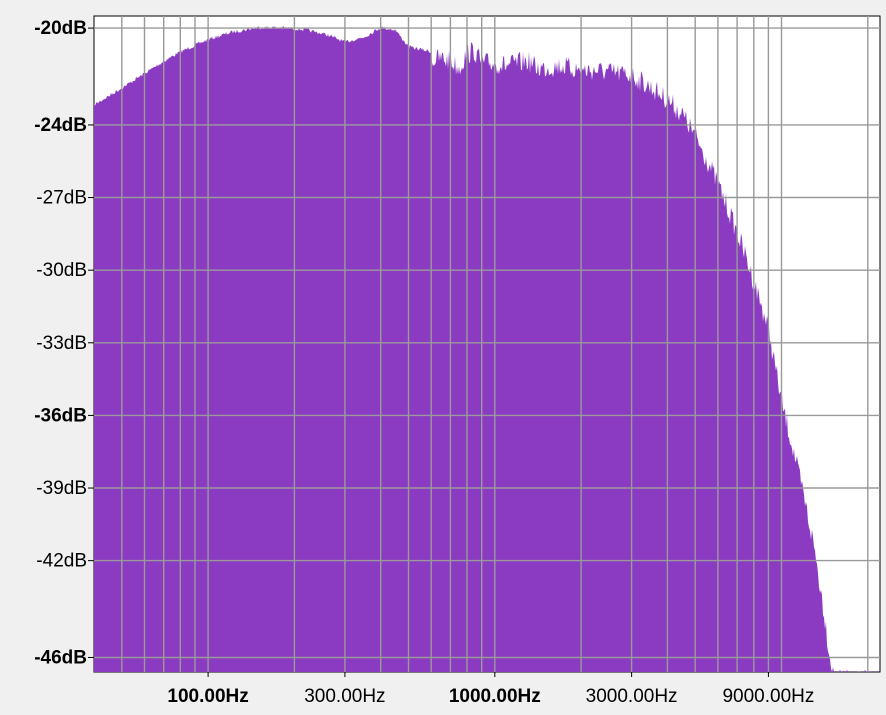 This screenshot has width=886, height=715. Describe the element at coordinates (60, 657) in the screenshot. I see `y-tick-label: -46dB` at that location.